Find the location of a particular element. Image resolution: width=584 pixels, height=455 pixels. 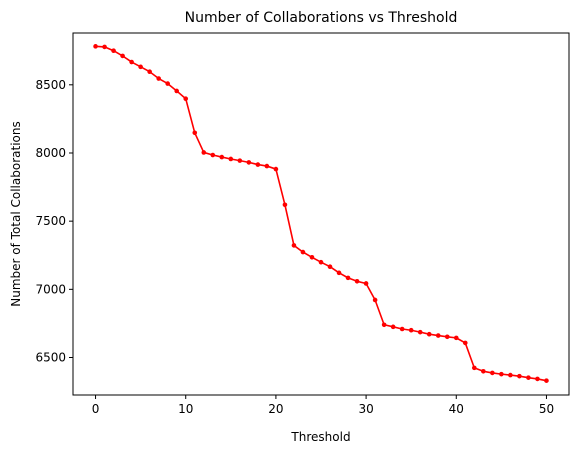

y-tick-label: 8000 is located at coordinates (50, 153).